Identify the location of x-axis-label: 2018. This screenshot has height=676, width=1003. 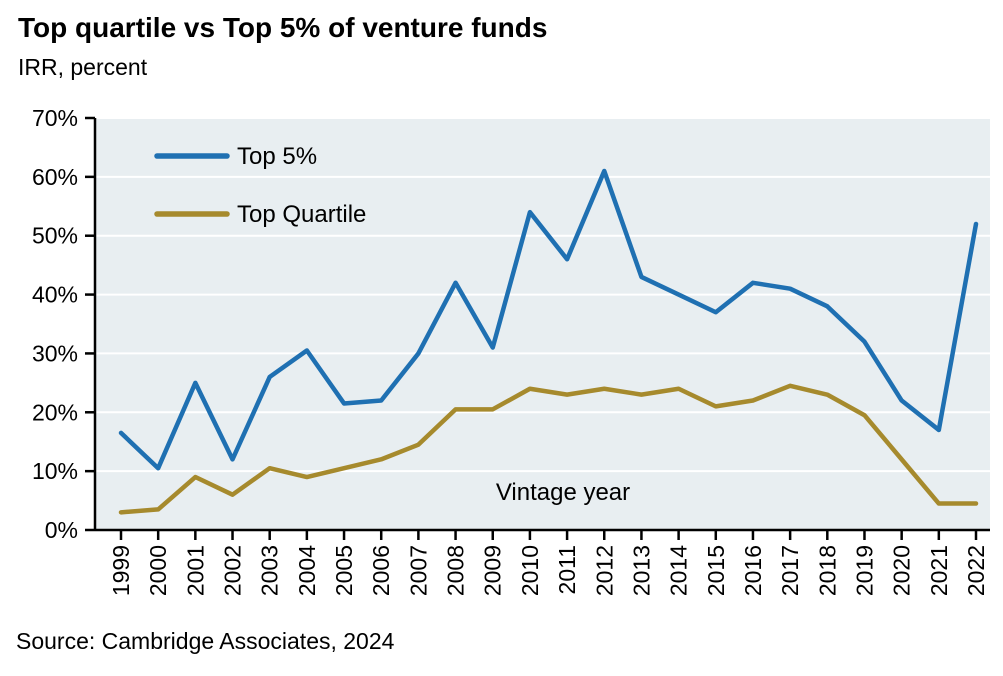
(827, 570).